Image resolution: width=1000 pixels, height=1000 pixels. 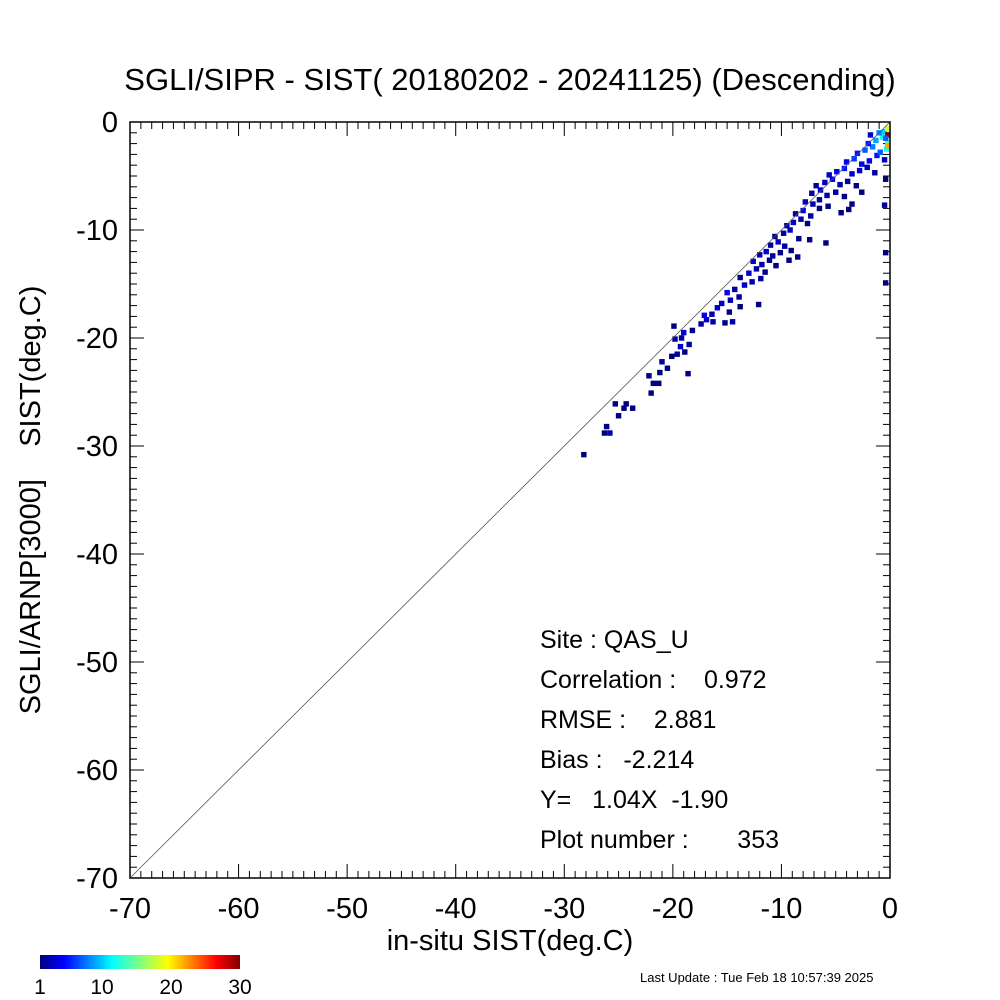 I want to click on colorbar, so click(x=140, y=962).